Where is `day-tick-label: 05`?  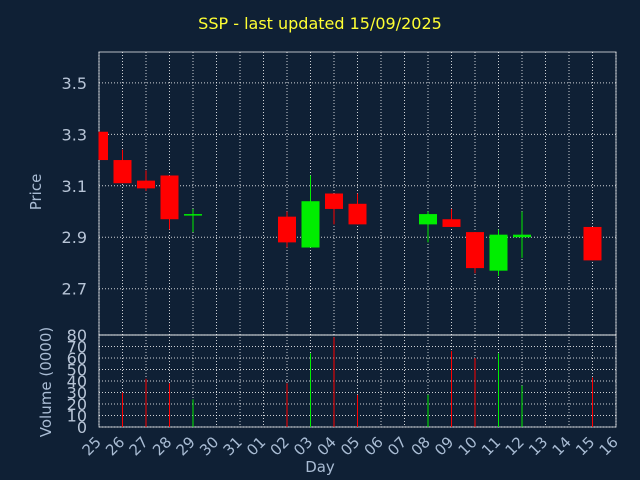
day-tick-label: 05 is located at coordinates (350, 446).